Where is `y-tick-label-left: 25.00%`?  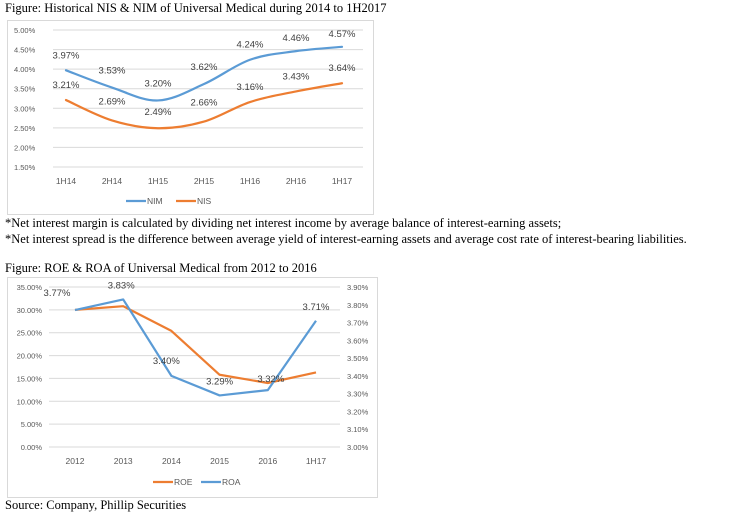 y-tick-label-left: 25.00% is located at coordinates (30, 333).